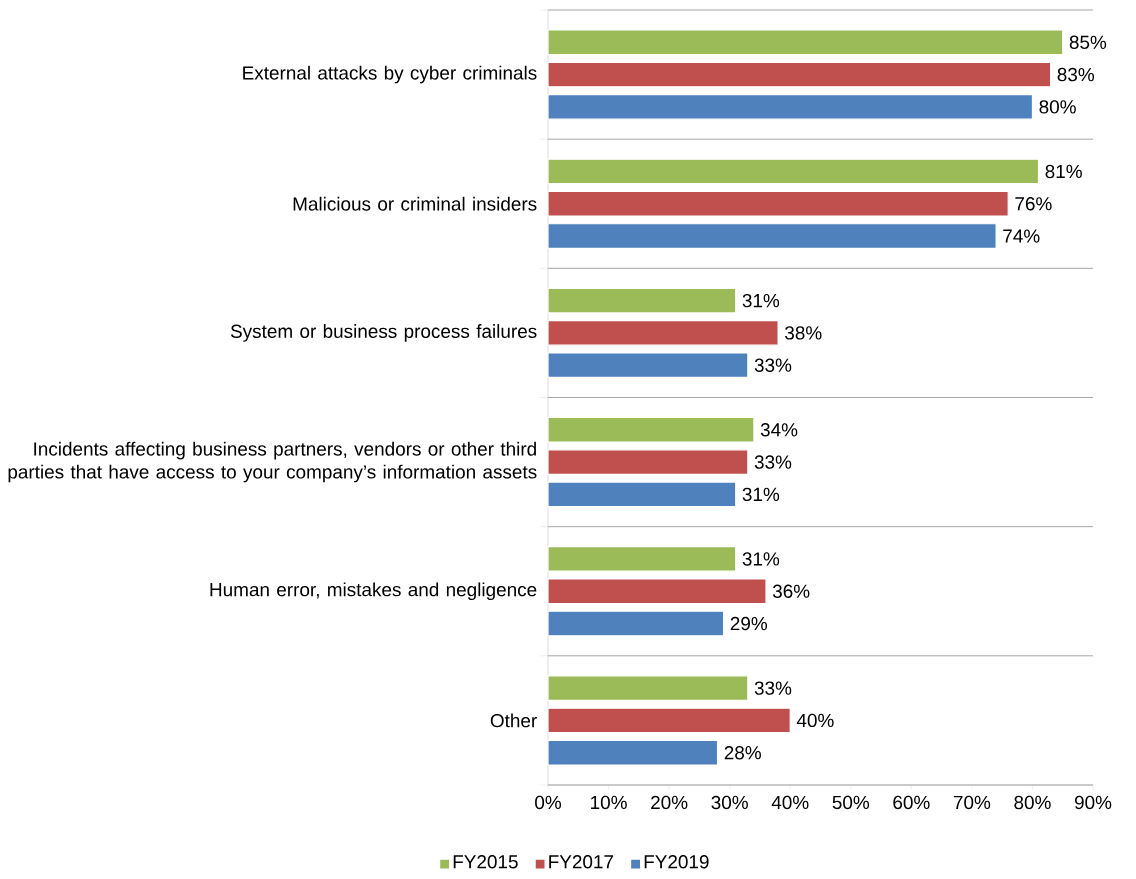 The width and height of the screenshot is (1136, 879). What do you see at coordinates (383, 333) in the screenshot?
I see `y-tick-label: System or business process failures` at bounding box center [383, 333].